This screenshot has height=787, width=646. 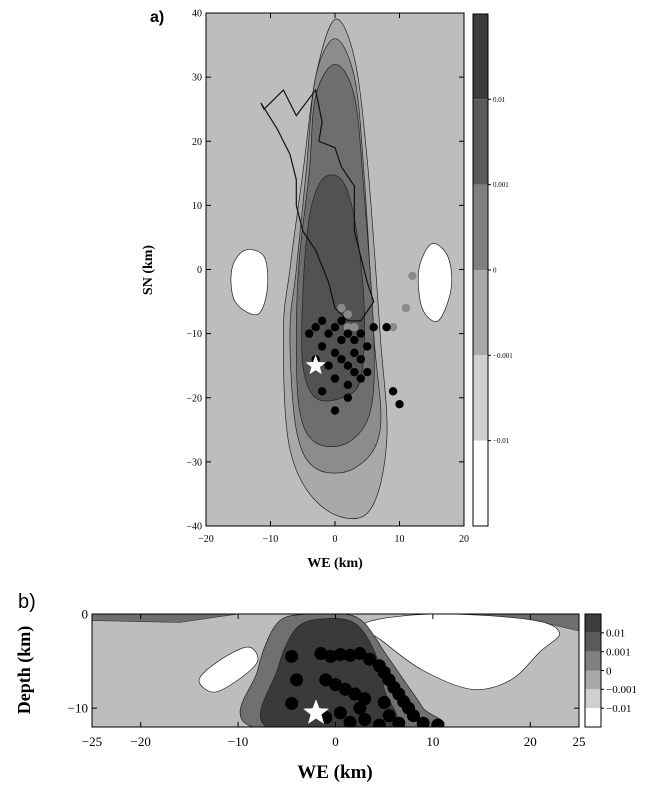 What do you see at coordinates (148, 270) in the screenshot?
I see `axis-a-ylabel: SN (km)` at bounding box center [148, 270].